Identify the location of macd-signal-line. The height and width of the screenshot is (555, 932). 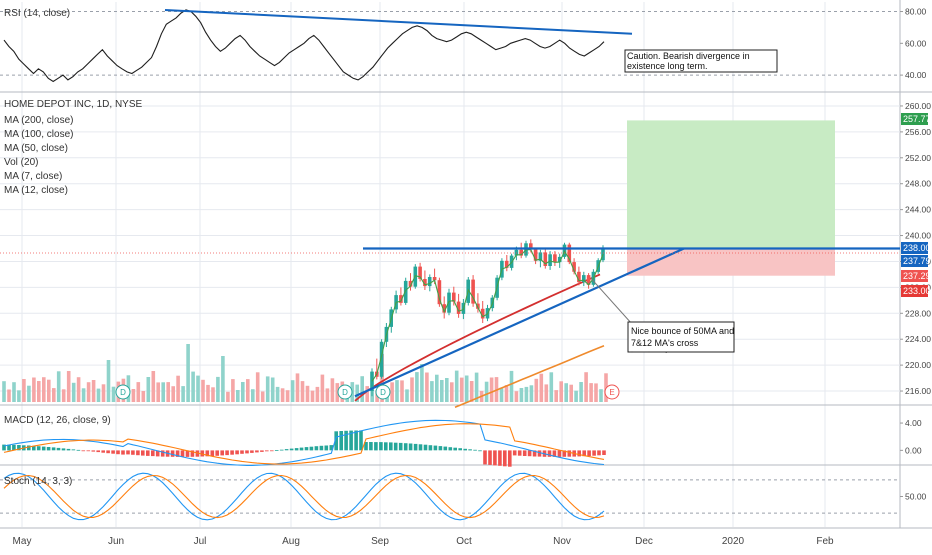
(304, 444).